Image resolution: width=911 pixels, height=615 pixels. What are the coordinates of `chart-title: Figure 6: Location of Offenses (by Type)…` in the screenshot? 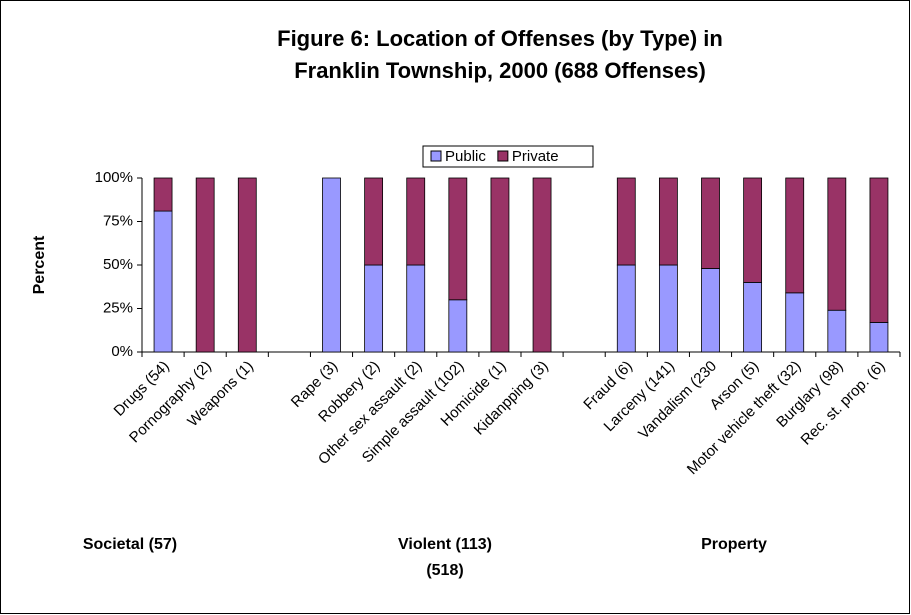 It's located at (500, 38).